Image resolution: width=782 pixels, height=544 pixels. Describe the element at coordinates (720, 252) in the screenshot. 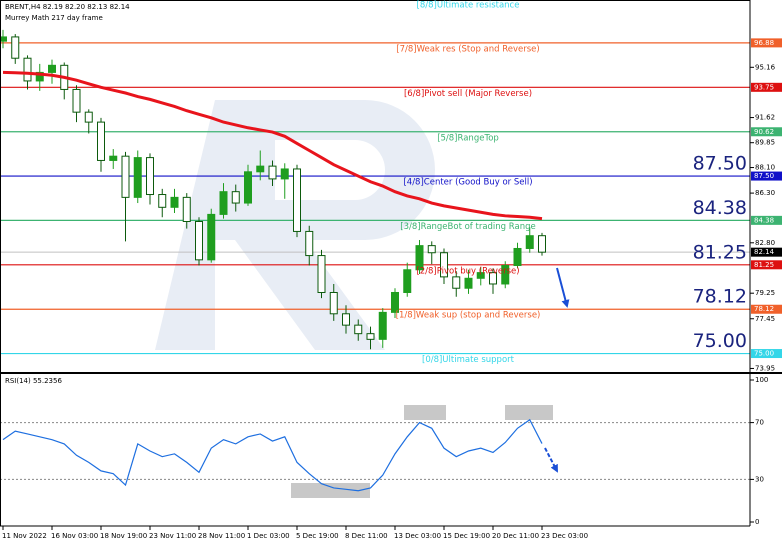

I see `level-big-label: 81.25` at that location.